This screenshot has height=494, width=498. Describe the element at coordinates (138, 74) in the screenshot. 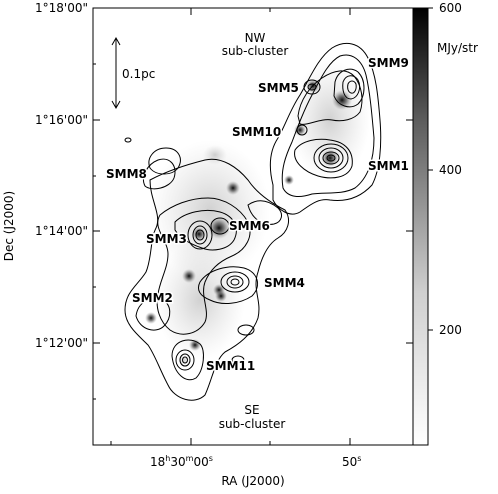

I see `scale-bar-label: 0.1pc` at that location.